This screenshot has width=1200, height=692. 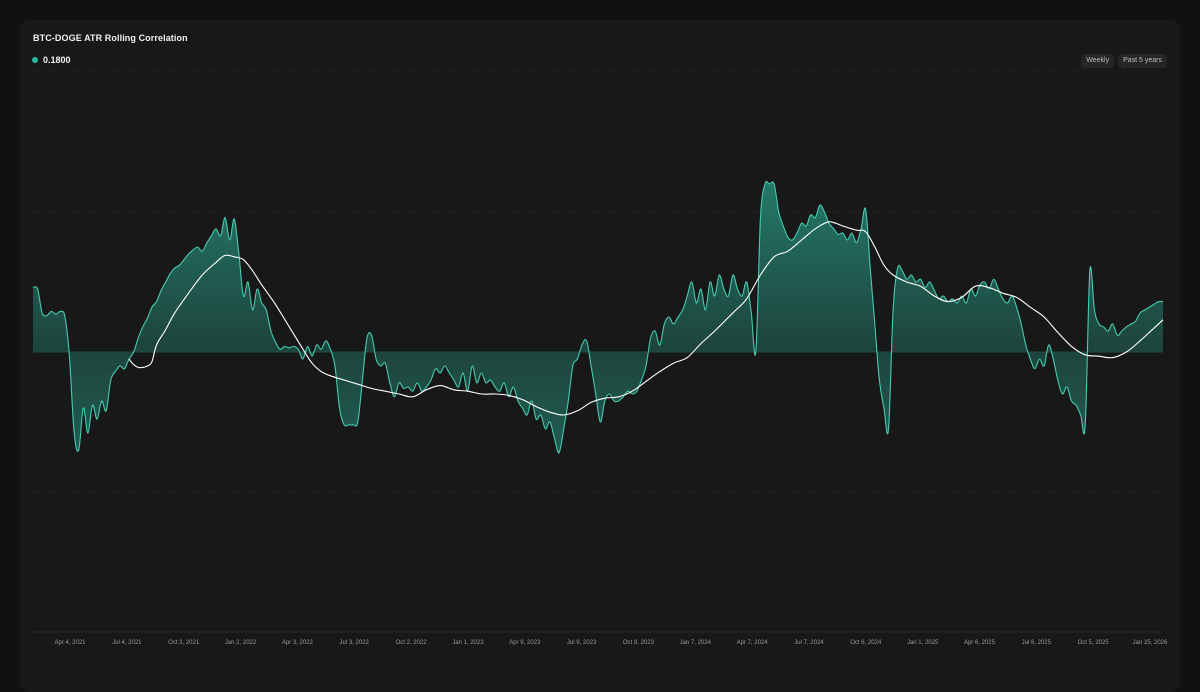 I want to click on legend-value: 0.1800, so click(x=57, y=60).